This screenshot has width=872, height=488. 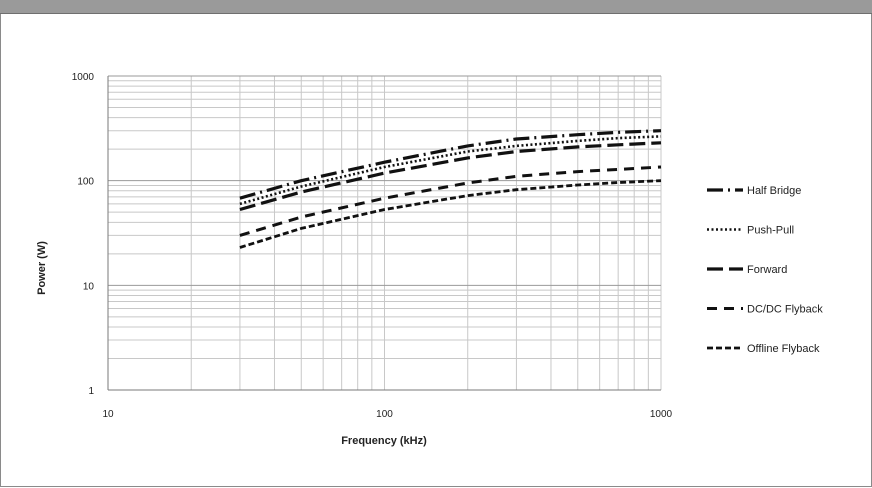 I want to click on legend-label: Push-Pull, so click(x=770, y=231).